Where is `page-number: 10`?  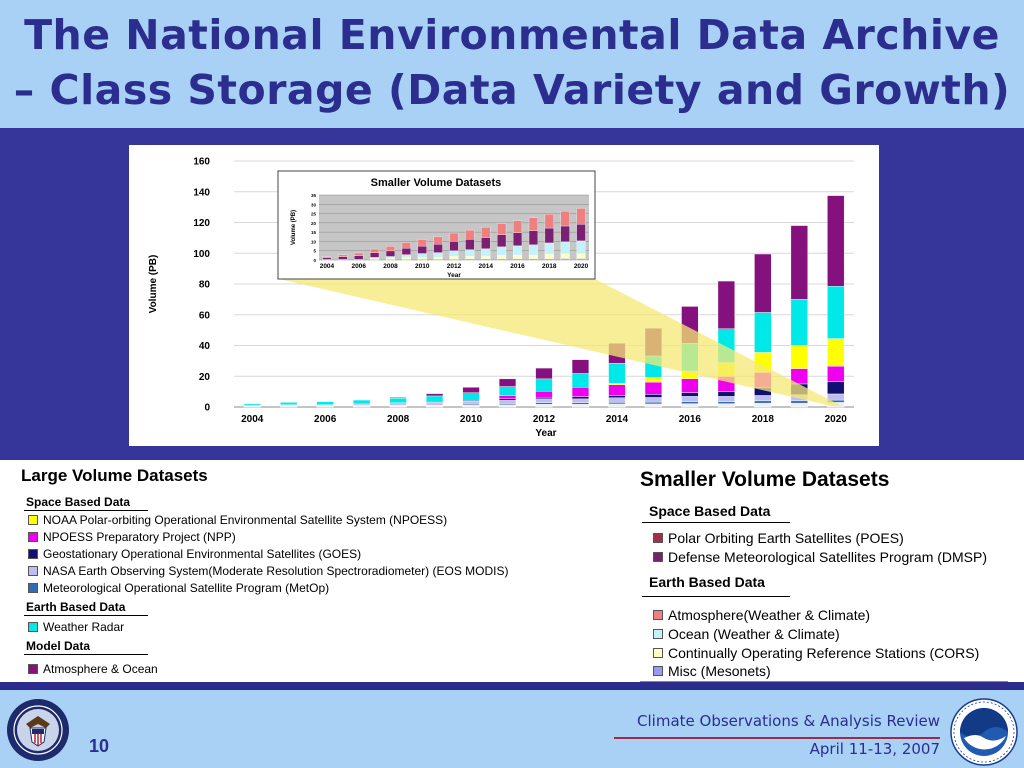 page-number: 10 is located at coordinates (99, 746).